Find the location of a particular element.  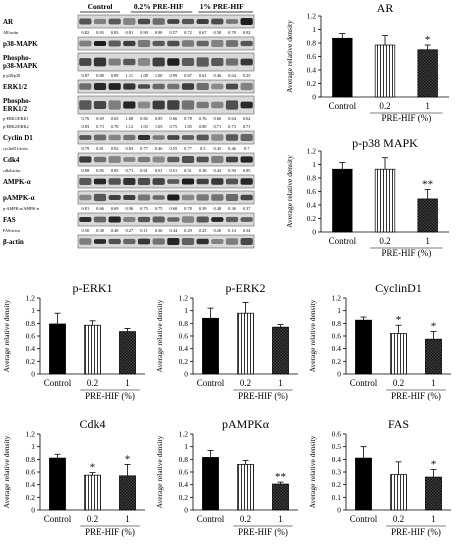

blot-ratio-value: 0.36 is located at coordinates (232, 208).